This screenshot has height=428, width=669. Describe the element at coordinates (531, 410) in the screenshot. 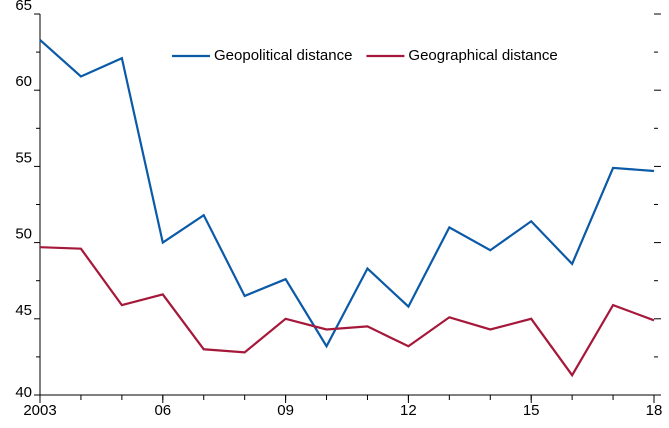

I see `x-tick-label: 15` at that location.